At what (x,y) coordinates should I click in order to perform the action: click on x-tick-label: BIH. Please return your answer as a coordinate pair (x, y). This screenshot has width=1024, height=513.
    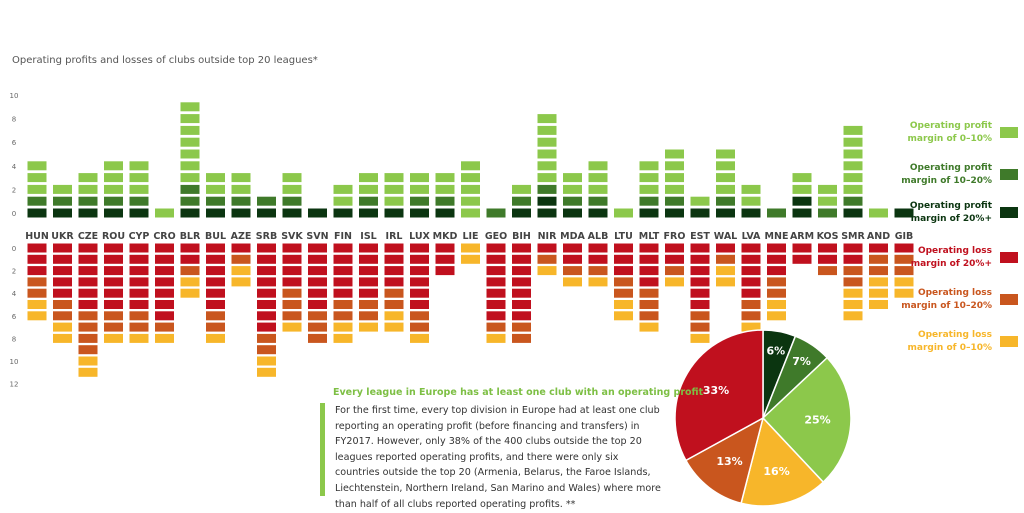
    Looking at the image, I should click on (521, 236).